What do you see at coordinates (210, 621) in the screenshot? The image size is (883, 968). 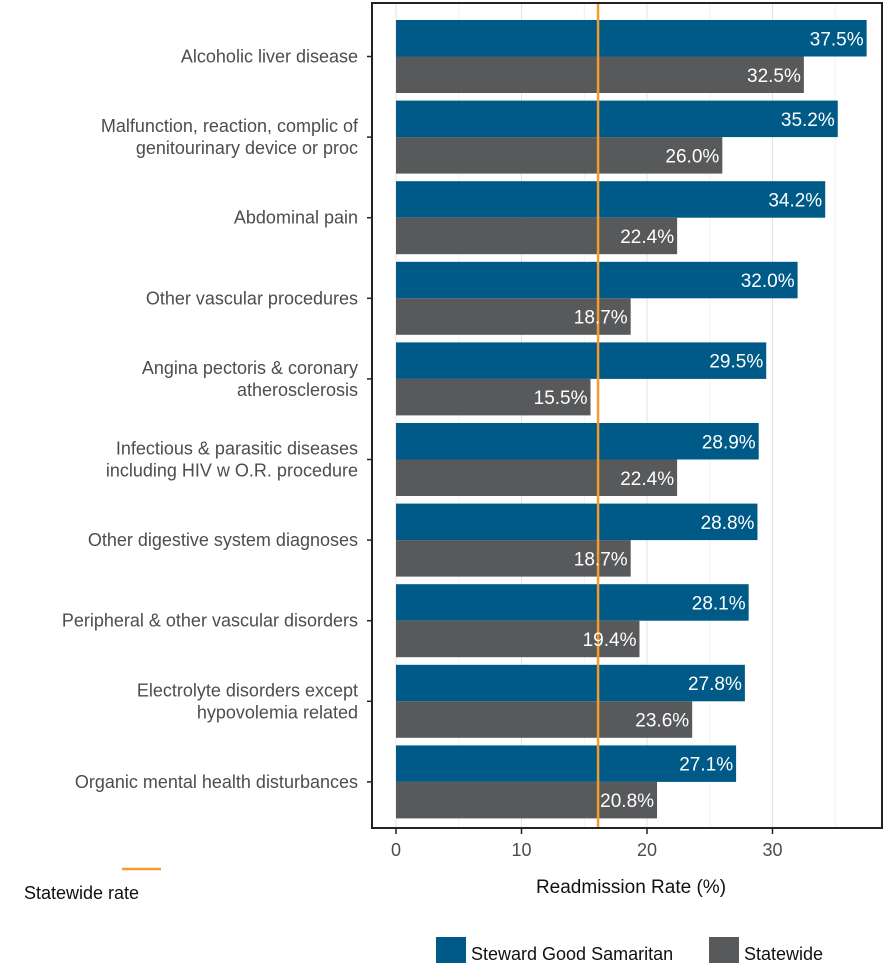 I see `category-label: Peripheral & other vascular disorders` at bounding box center [210, 621].